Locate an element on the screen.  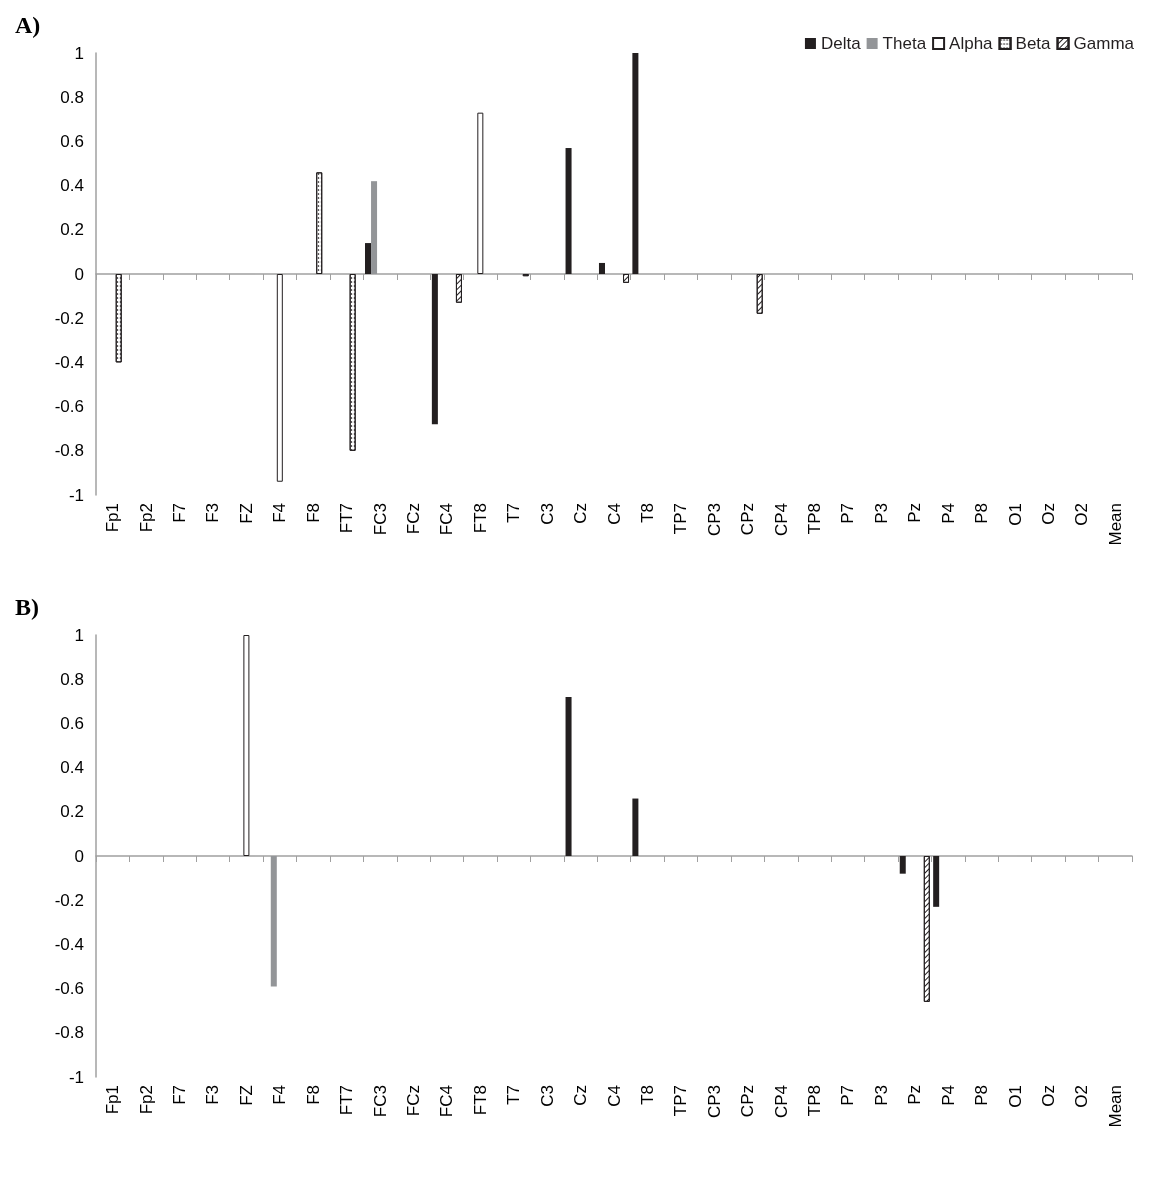
chart-title: A) is located at coordinates (28, 25).